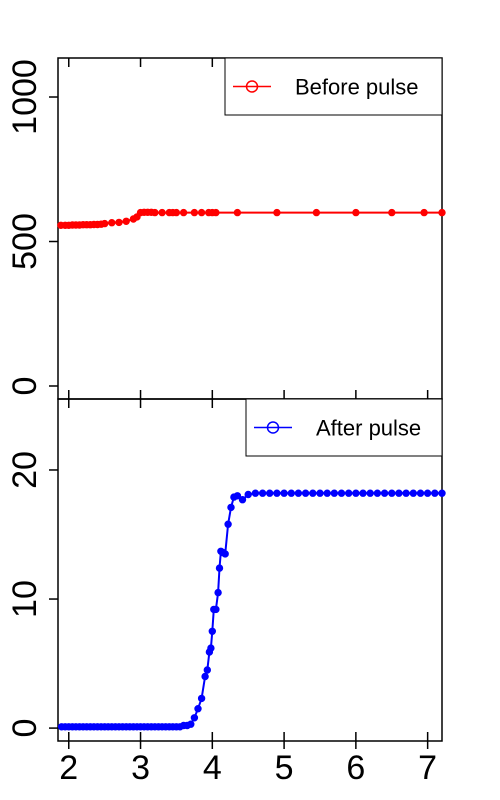 The width and height of the screenshot is (500, 800). What do you see at coordinates (284, 768) in the screenshot?
I see `x-tick-label: 5` at bounding box center [284, 768].